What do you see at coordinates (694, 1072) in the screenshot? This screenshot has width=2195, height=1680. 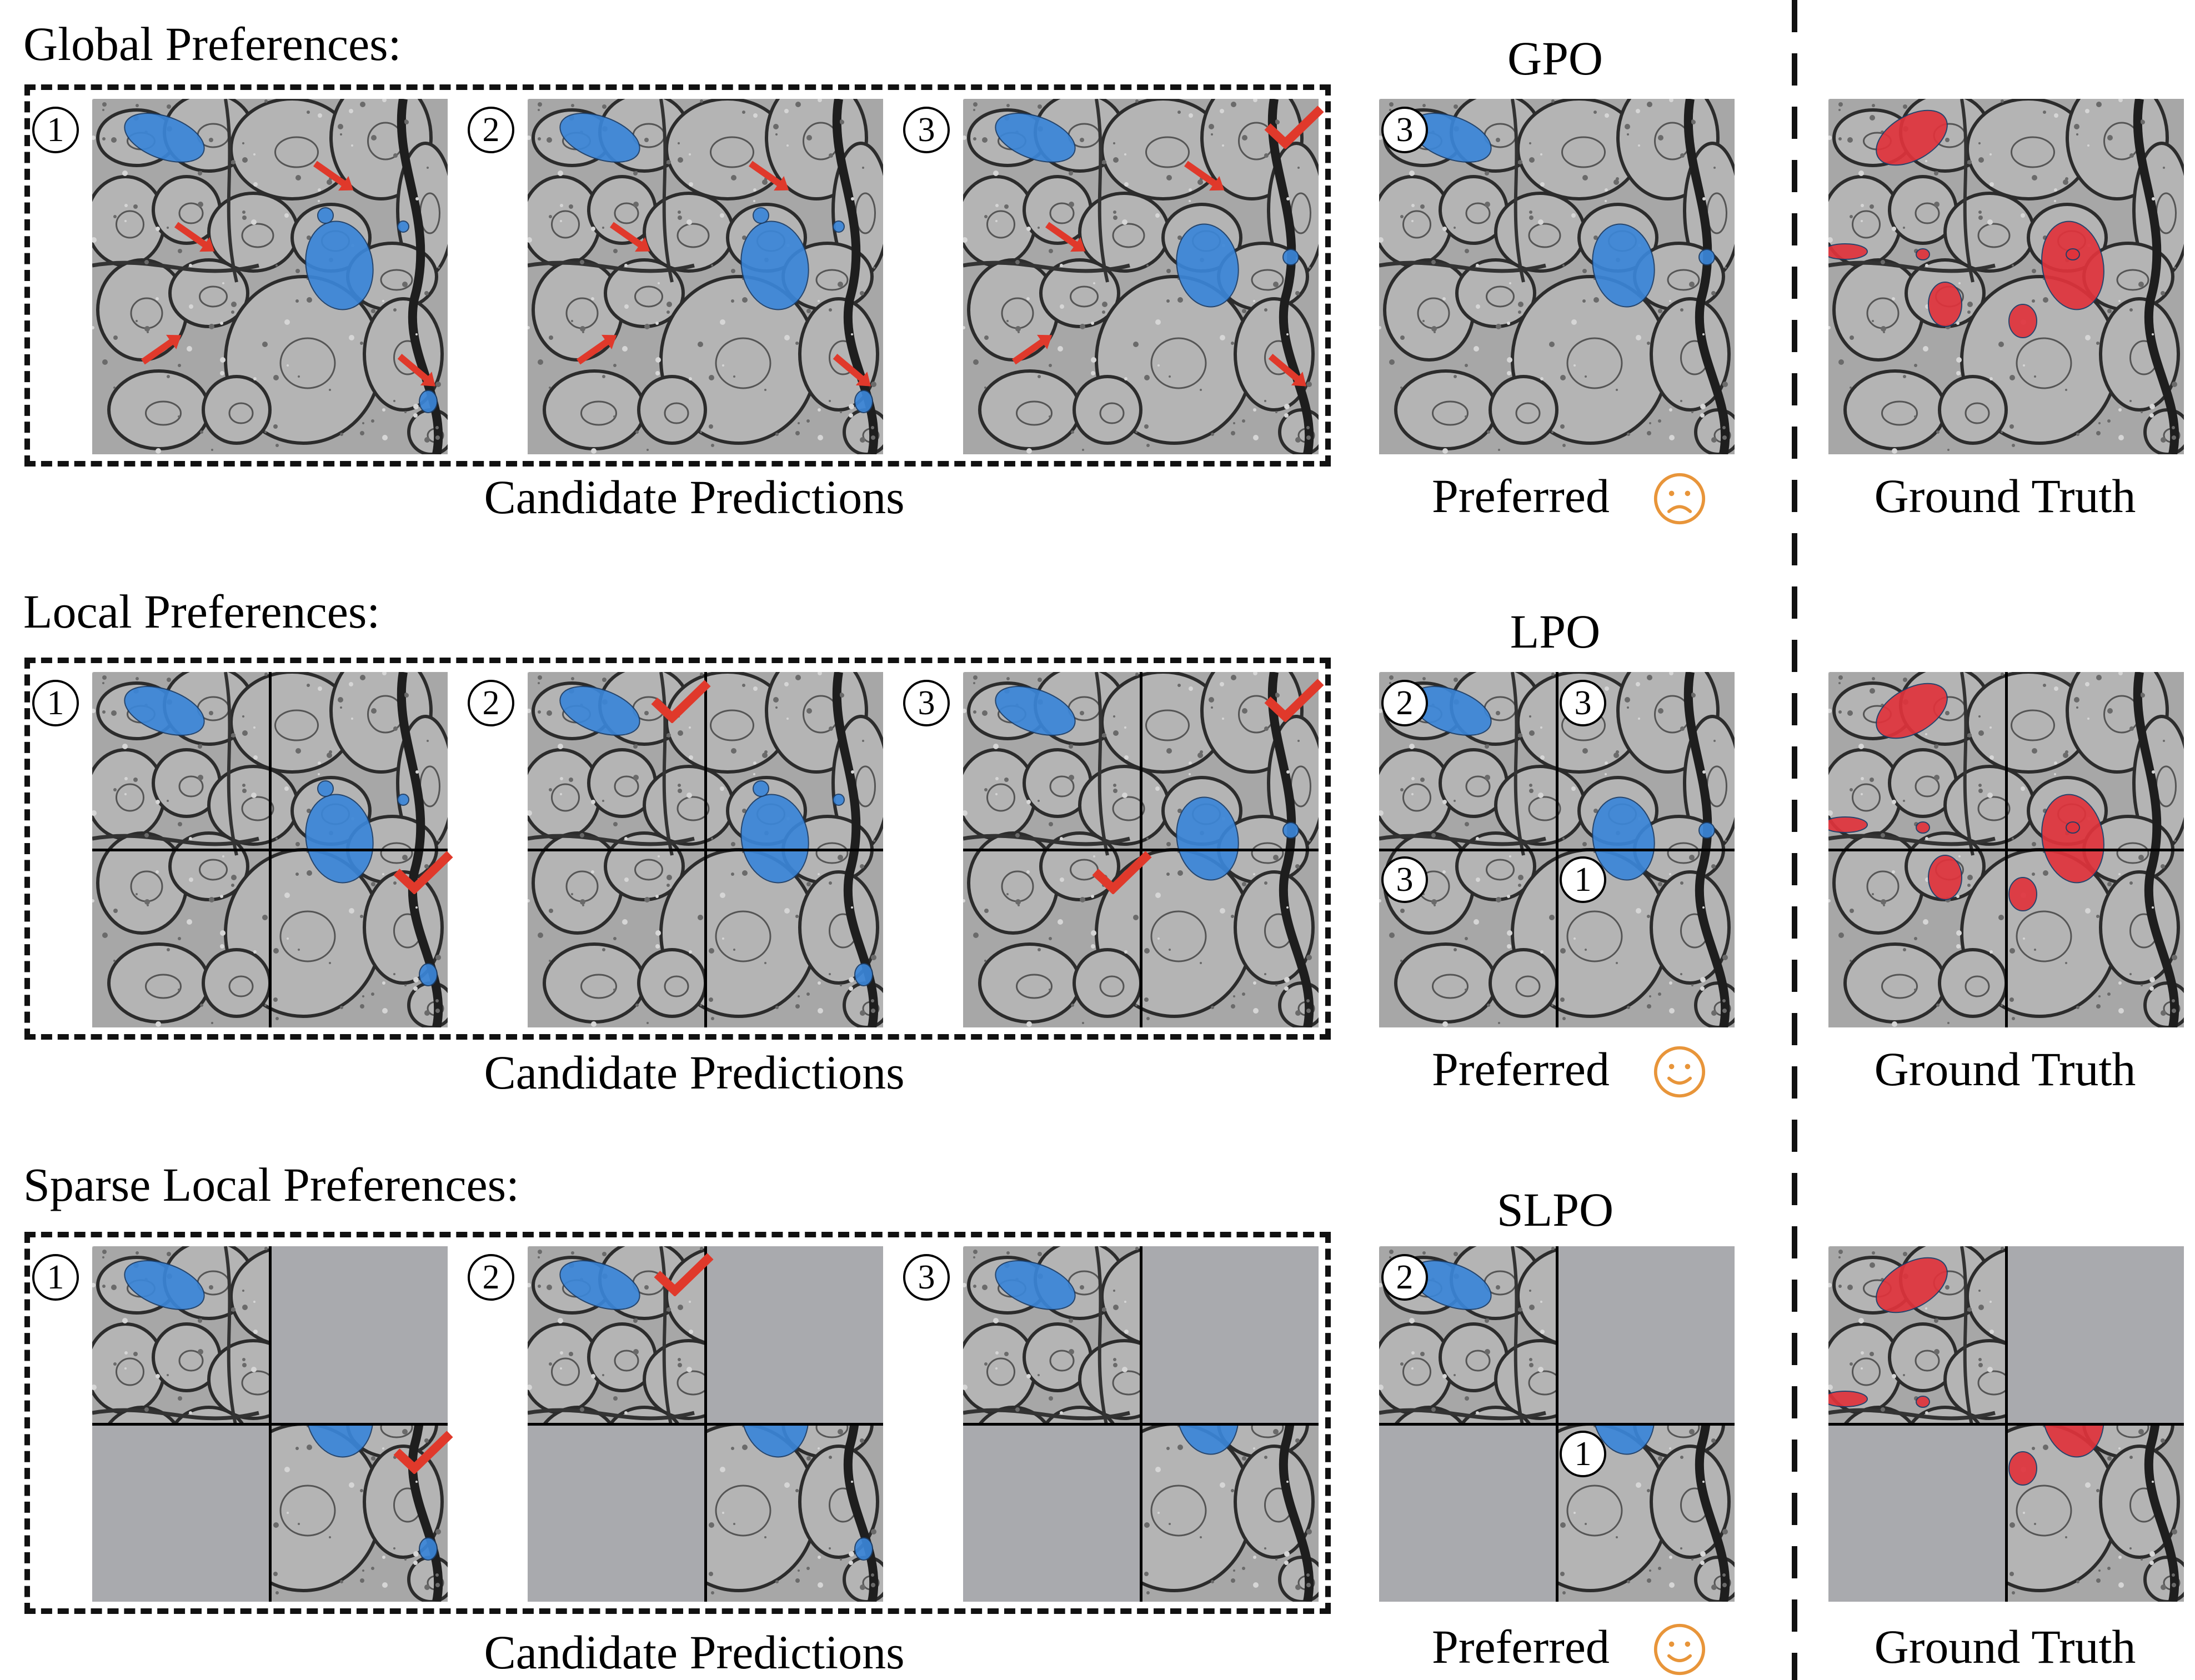 I see `candidates-caption-local: Candidate Predictions` at bounding box center [694, 1072].